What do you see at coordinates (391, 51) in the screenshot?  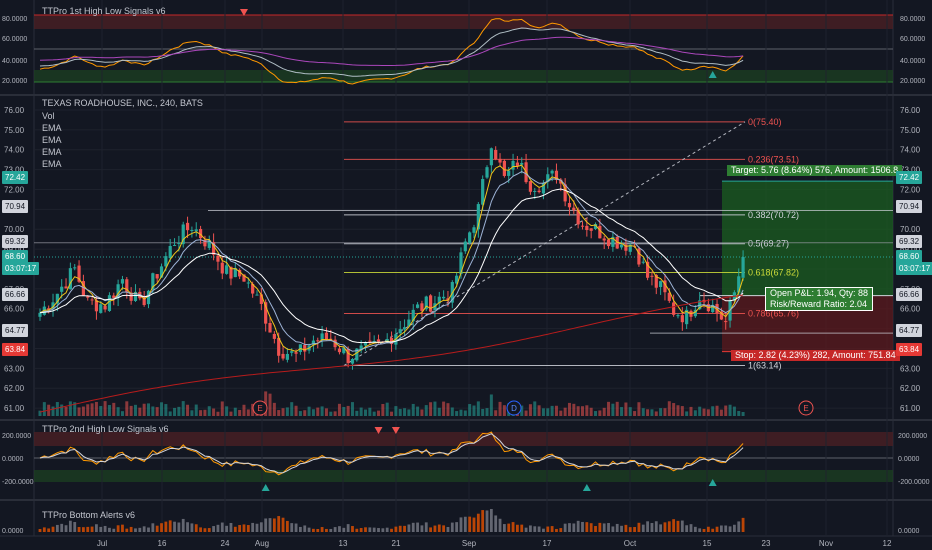 I see `top-osc-fast` at bounding box center [391, 51].